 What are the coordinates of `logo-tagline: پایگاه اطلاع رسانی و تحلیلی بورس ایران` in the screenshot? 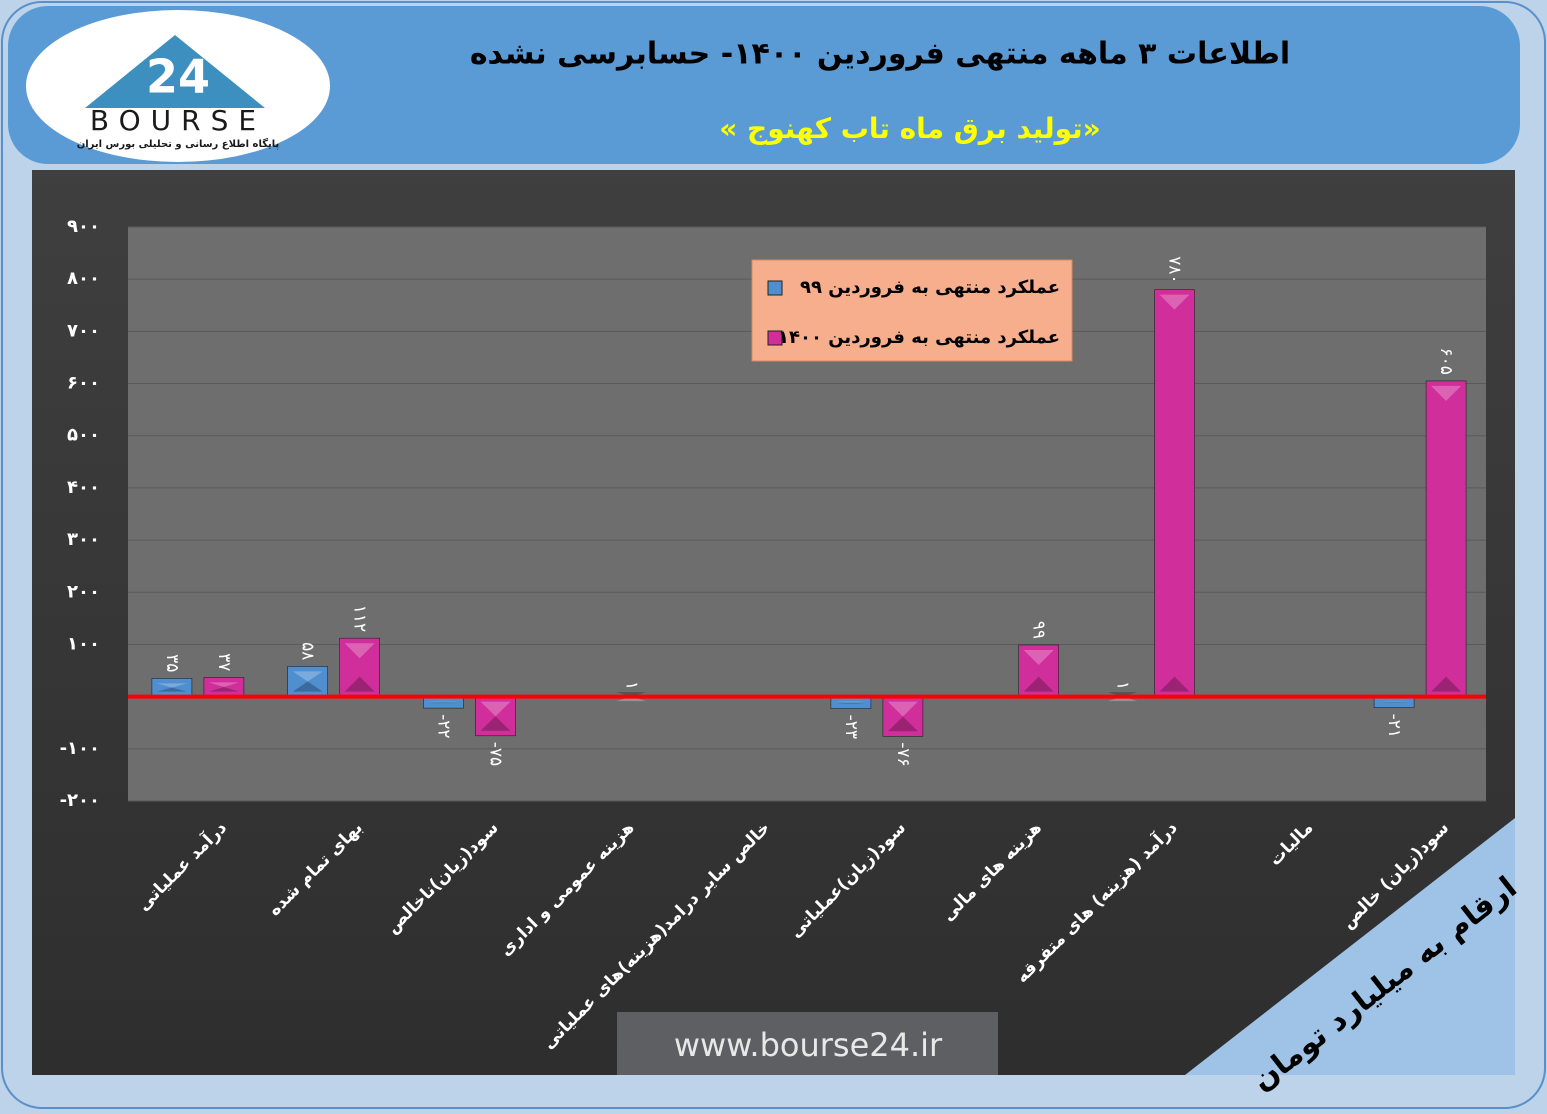 It's located at (178, 143).